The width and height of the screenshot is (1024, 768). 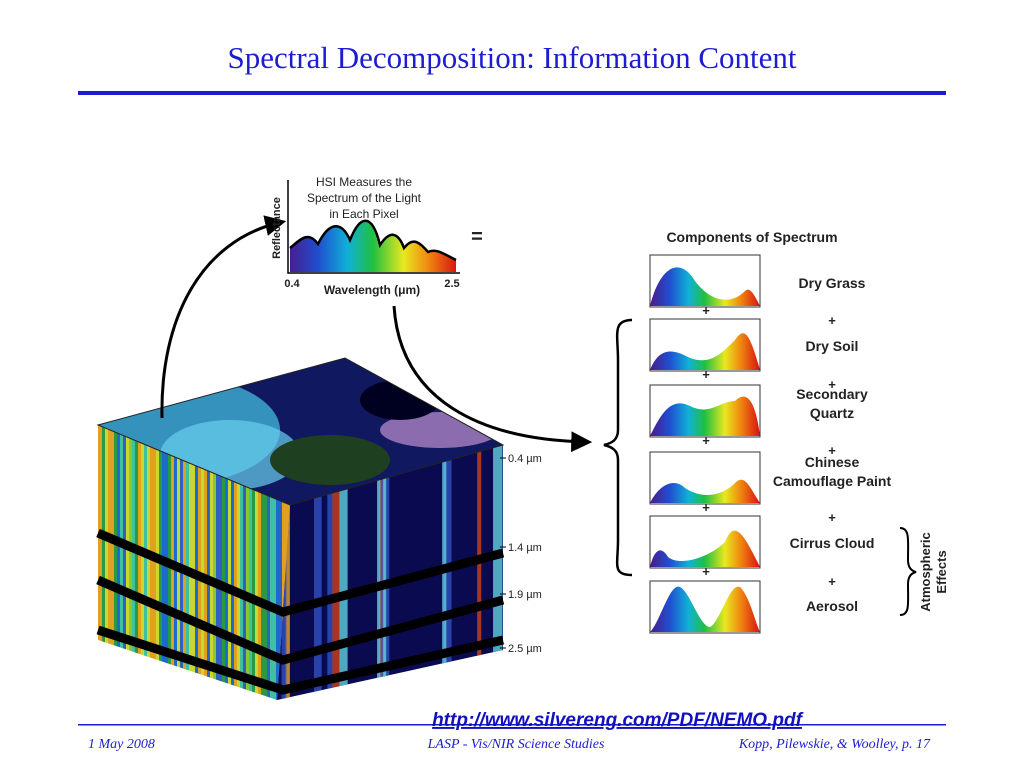 I want to click on component-label: Dry Grass, so click(x=832, y=283).